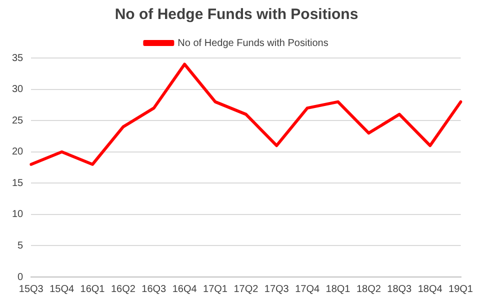  I want to click on y-tick-label: 10, so click(18, 214).